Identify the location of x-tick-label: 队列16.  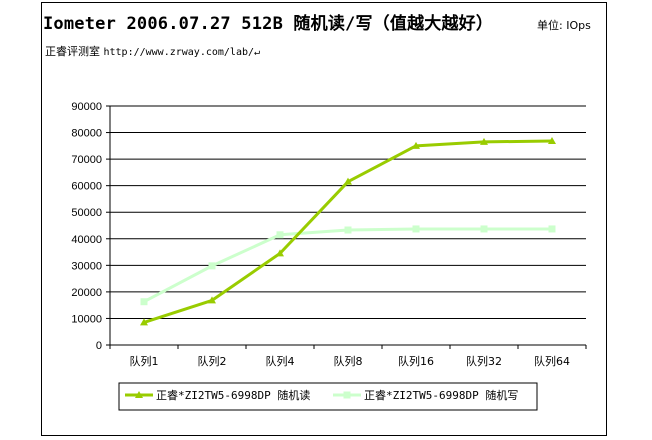
(416, 361).